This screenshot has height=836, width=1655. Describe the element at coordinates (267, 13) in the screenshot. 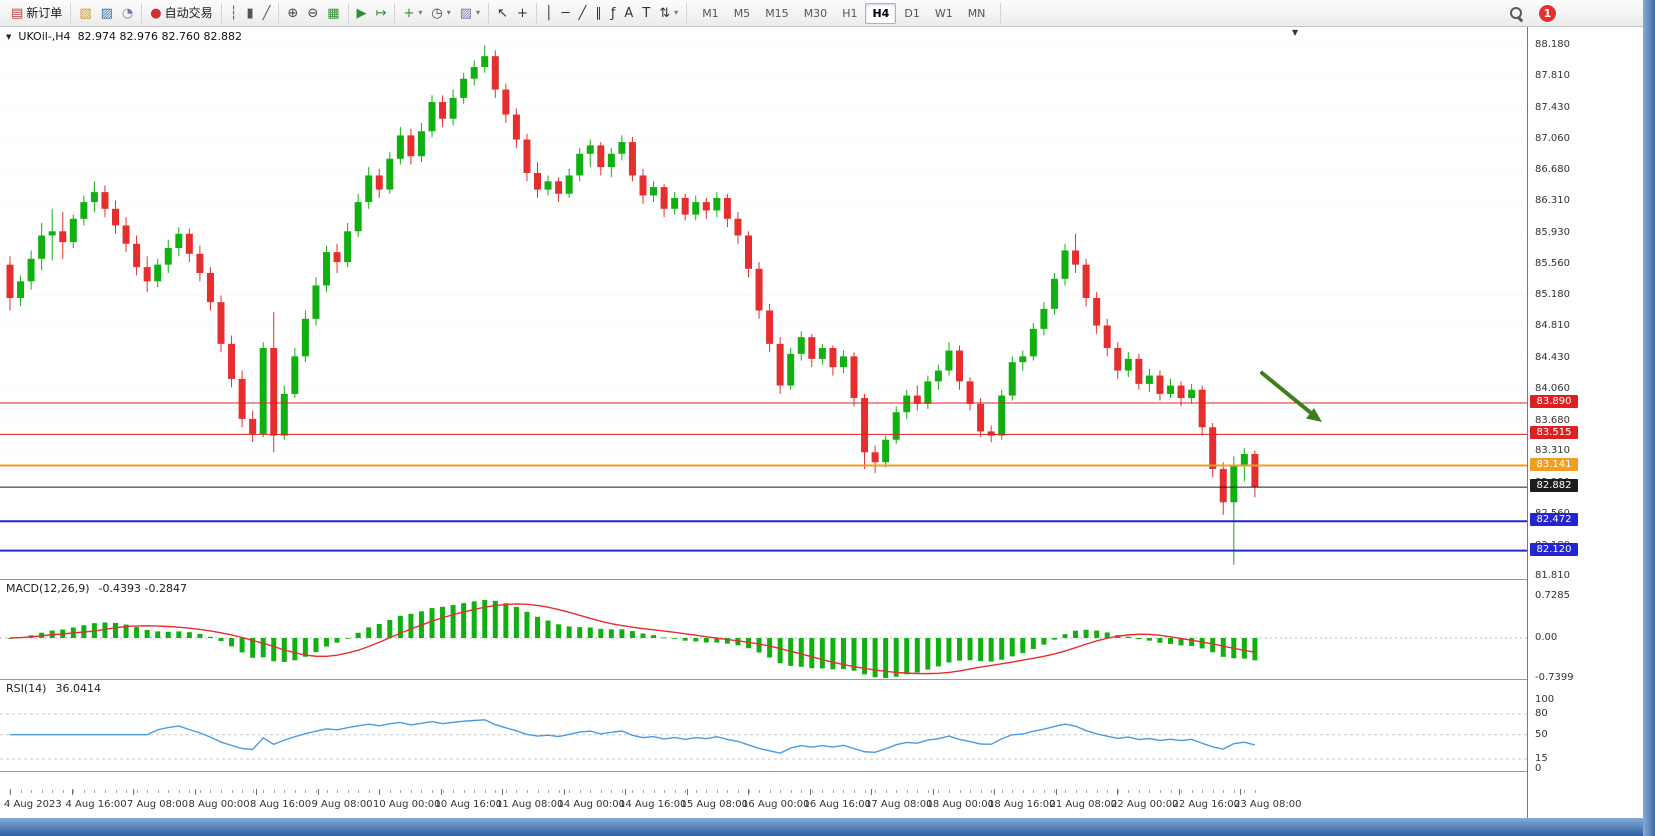

I see `line-chart-button: ╱` at that location.